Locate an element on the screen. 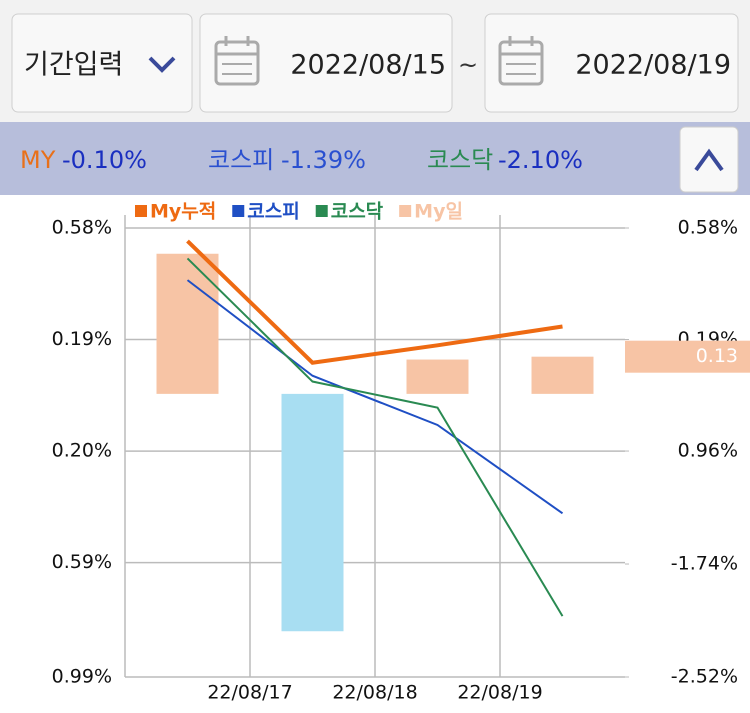 This screenshot has width=750, height=713. period-dropdown is located at coordinates (102, 63).